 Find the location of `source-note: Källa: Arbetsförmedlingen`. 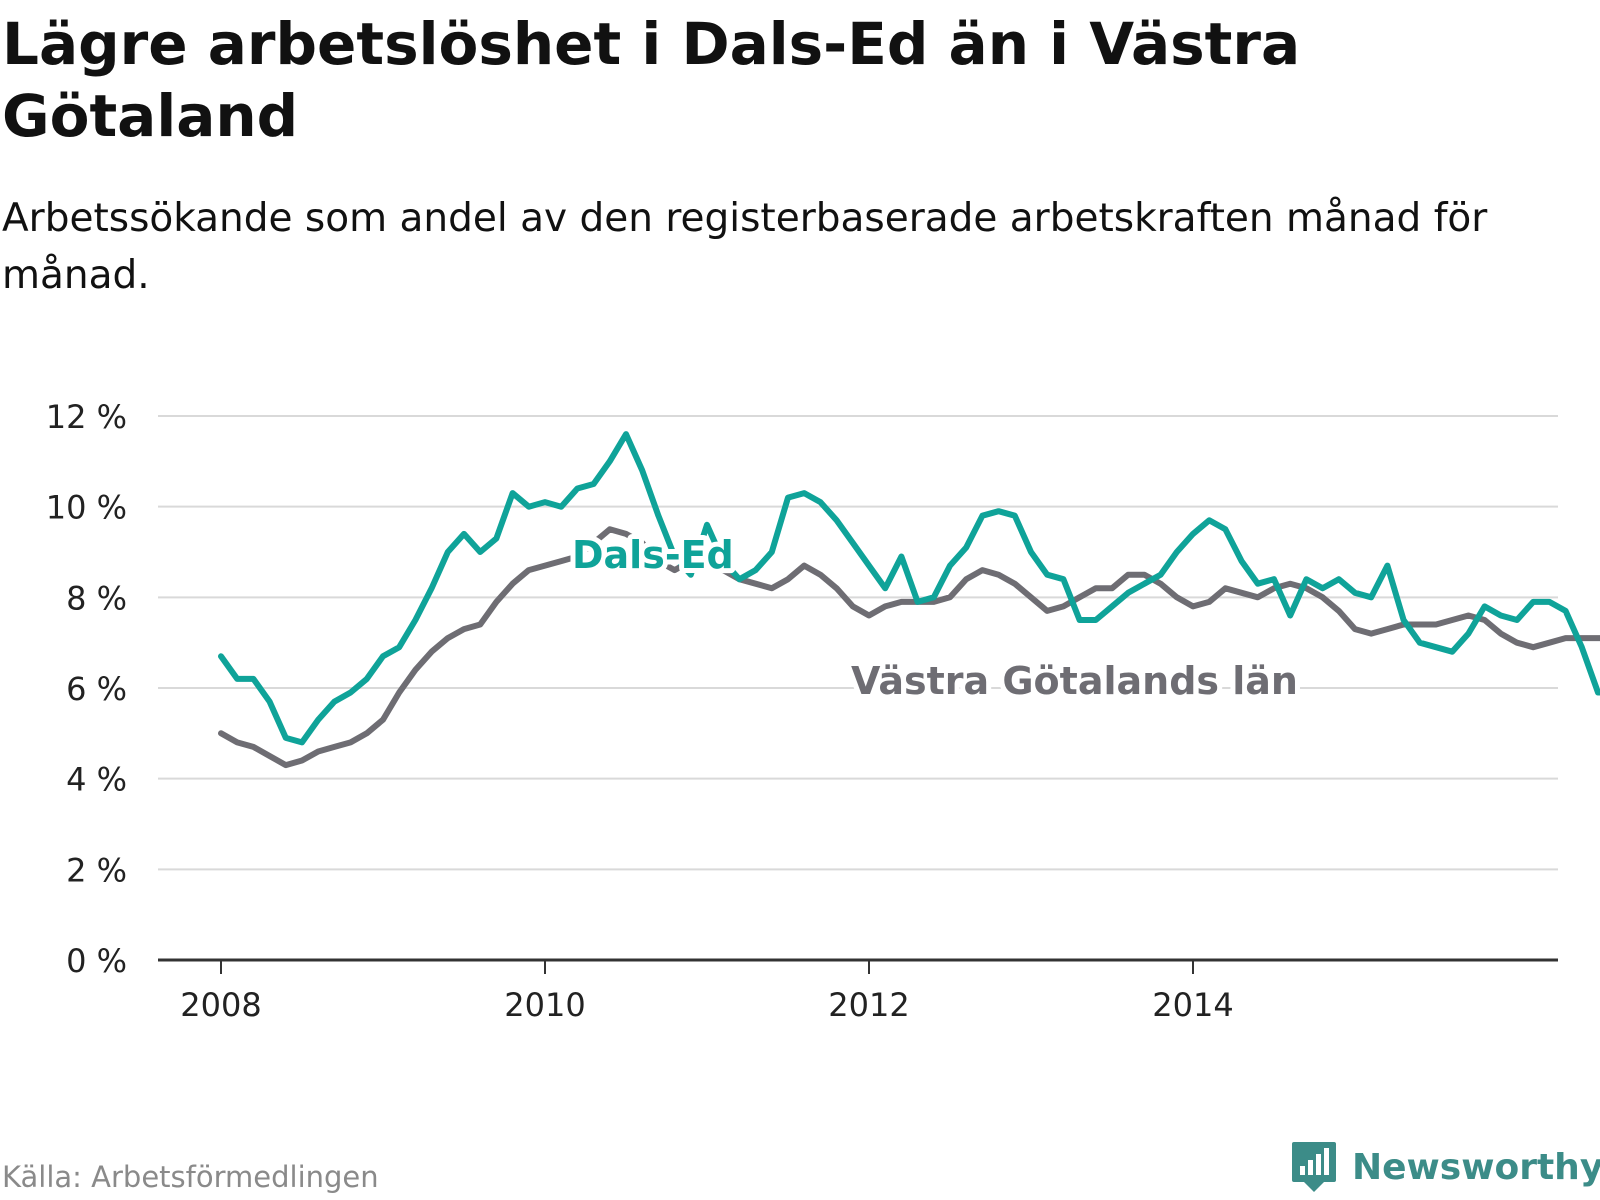

source-note: Källa: Arbetsförmedlingen is located at coordinates (190, 1177).